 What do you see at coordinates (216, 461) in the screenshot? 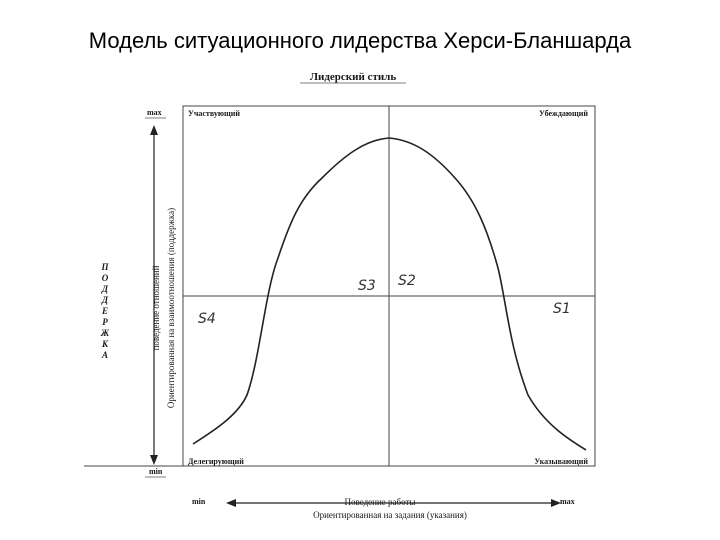
I see `quadrant-label-delegating: Делегирующий` at bounding box center [216, 461].